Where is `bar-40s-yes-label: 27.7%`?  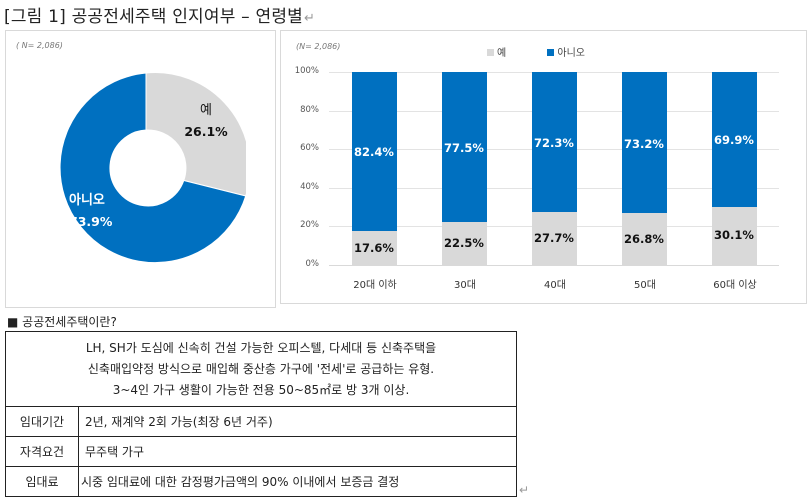
bar-40s-yes-label: 27.7% is located at coordinates (554, 238).